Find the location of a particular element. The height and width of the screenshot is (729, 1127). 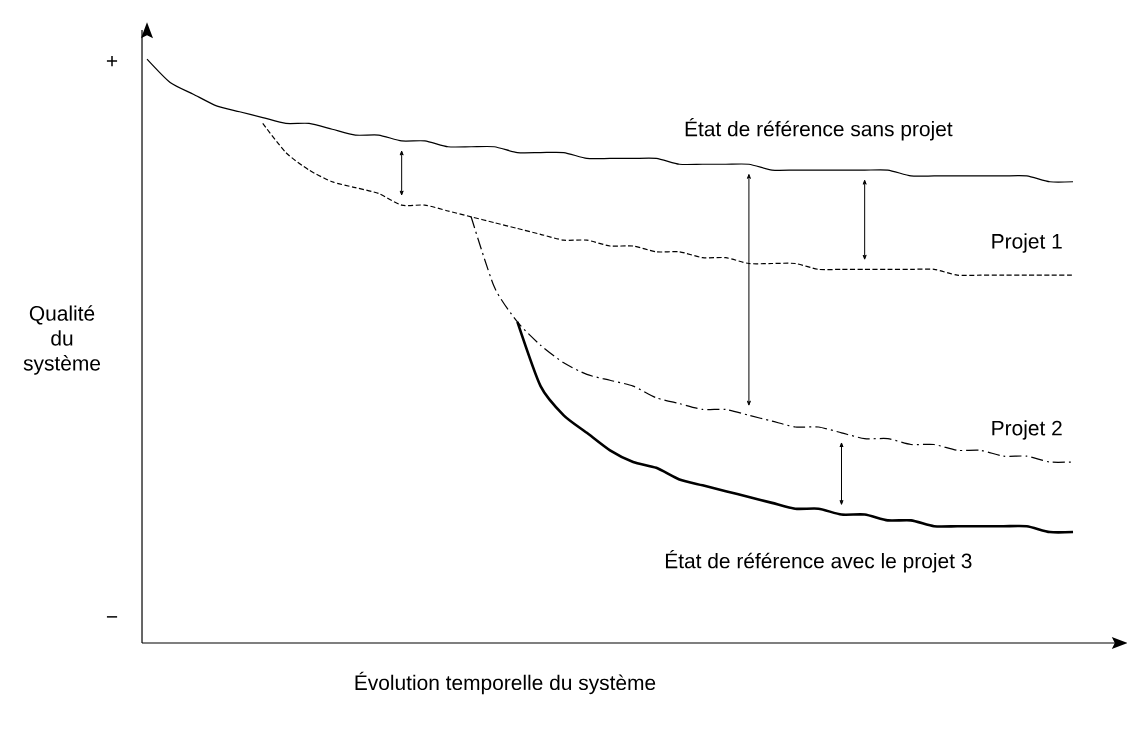

series-label: État de référence avec le projet 3 is located at coordinates (818, 561).